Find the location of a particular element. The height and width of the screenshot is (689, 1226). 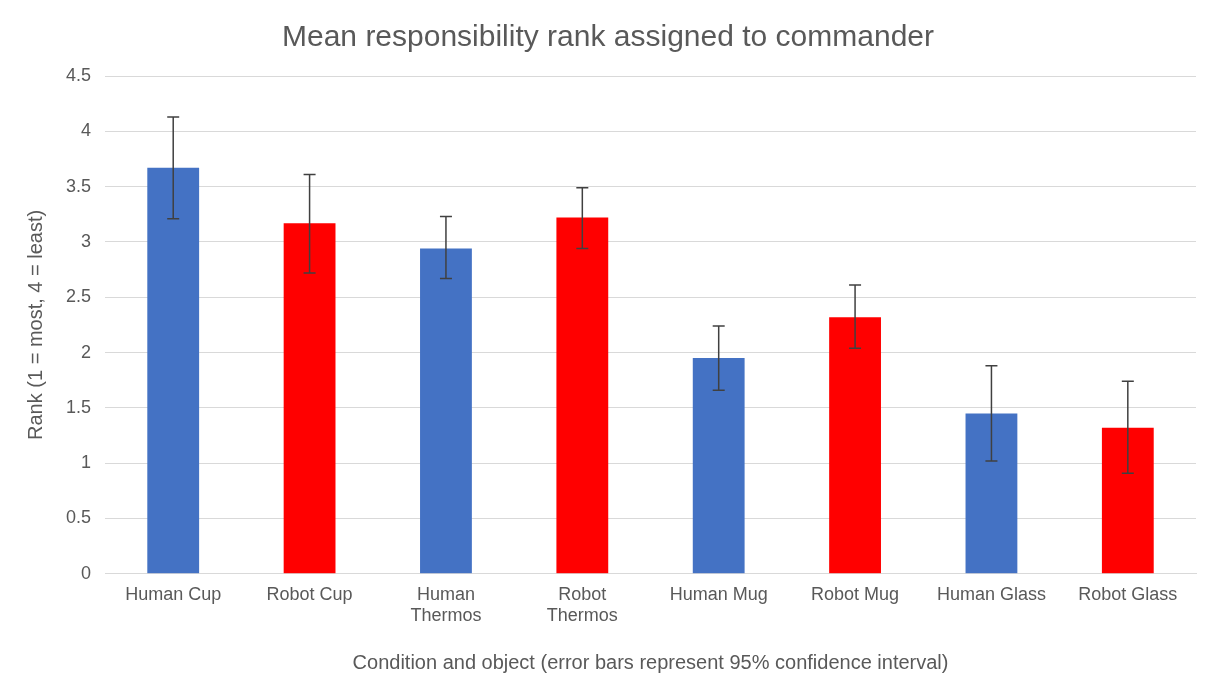

x-tick-label: Robot Cup is located at coordinates (309, 593).